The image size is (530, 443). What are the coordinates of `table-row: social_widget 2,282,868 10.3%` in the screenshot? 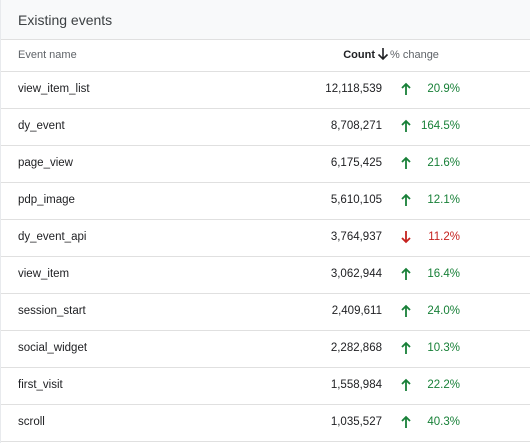 It's located at (265, 349).